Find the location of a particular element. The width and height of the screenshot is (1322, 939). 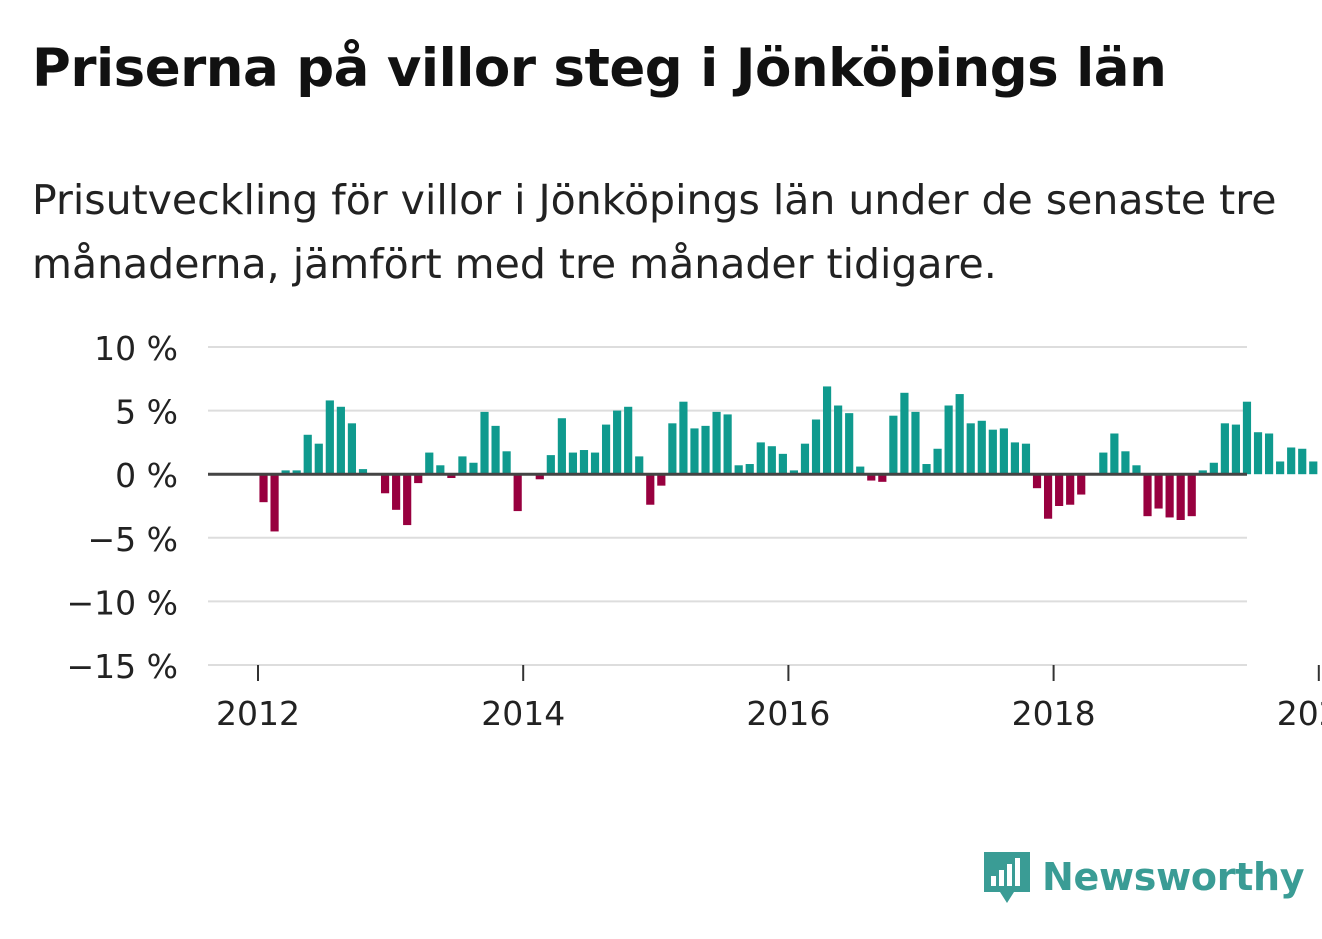

y-tick-label: 10 % is located at coordinates (136, 348).